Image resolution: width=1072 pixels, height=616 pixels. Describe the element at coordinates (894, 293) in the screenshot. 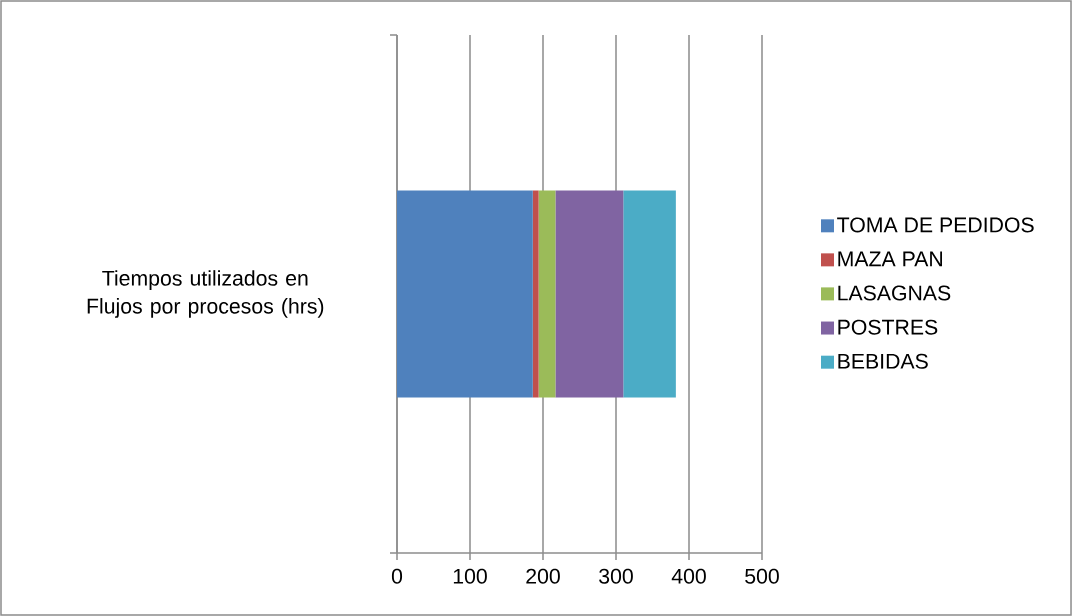

I see `legend-label: LASAGNAS` at that location.